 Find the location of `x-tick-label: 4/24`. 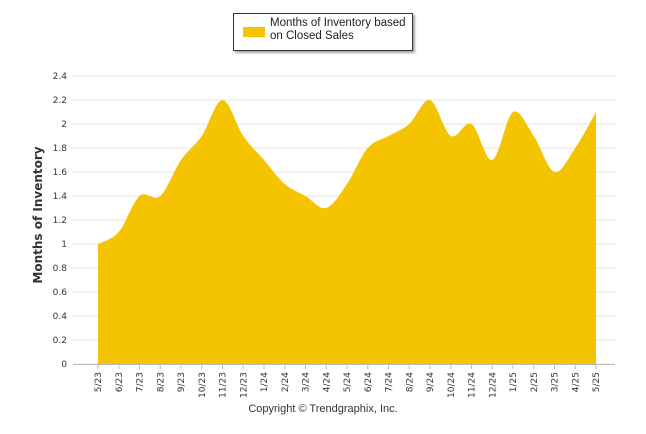

x-tick-label: 4/24 is located at coordinates (327, 382).